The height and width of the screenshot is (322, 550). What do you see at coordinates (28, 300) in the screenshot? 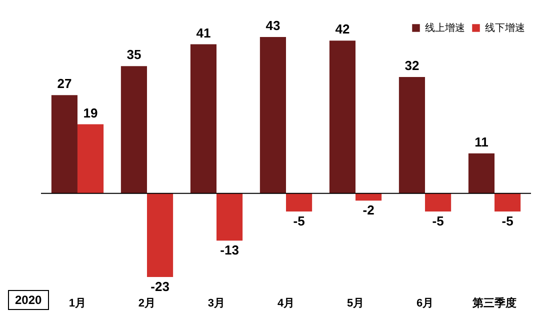
I see `text: 2020` at bounding box center [28, 300].